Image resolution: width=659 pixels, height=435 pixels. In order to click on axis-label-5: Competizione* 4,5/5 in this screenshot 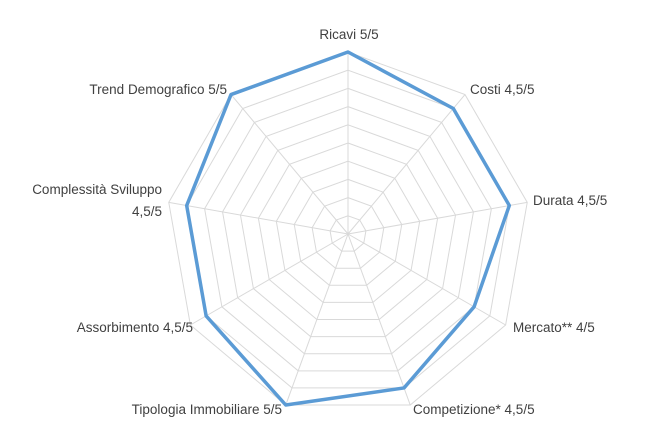, I will do `click(474, 409)`.